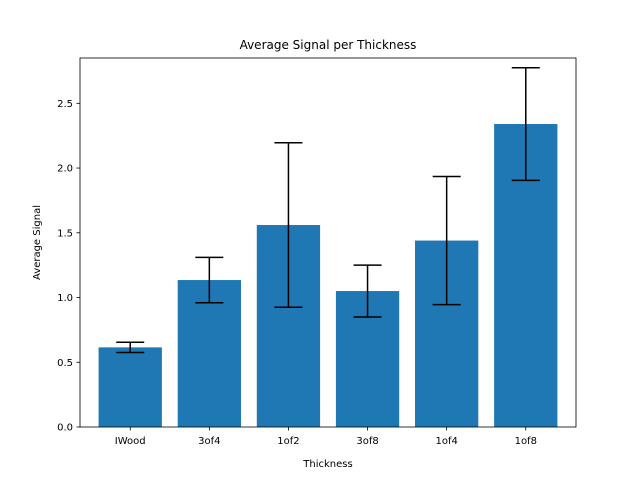 This screenshot has height=480, width=640. I want to click on y-tick-label-1: 0.5, so click(65, 363).